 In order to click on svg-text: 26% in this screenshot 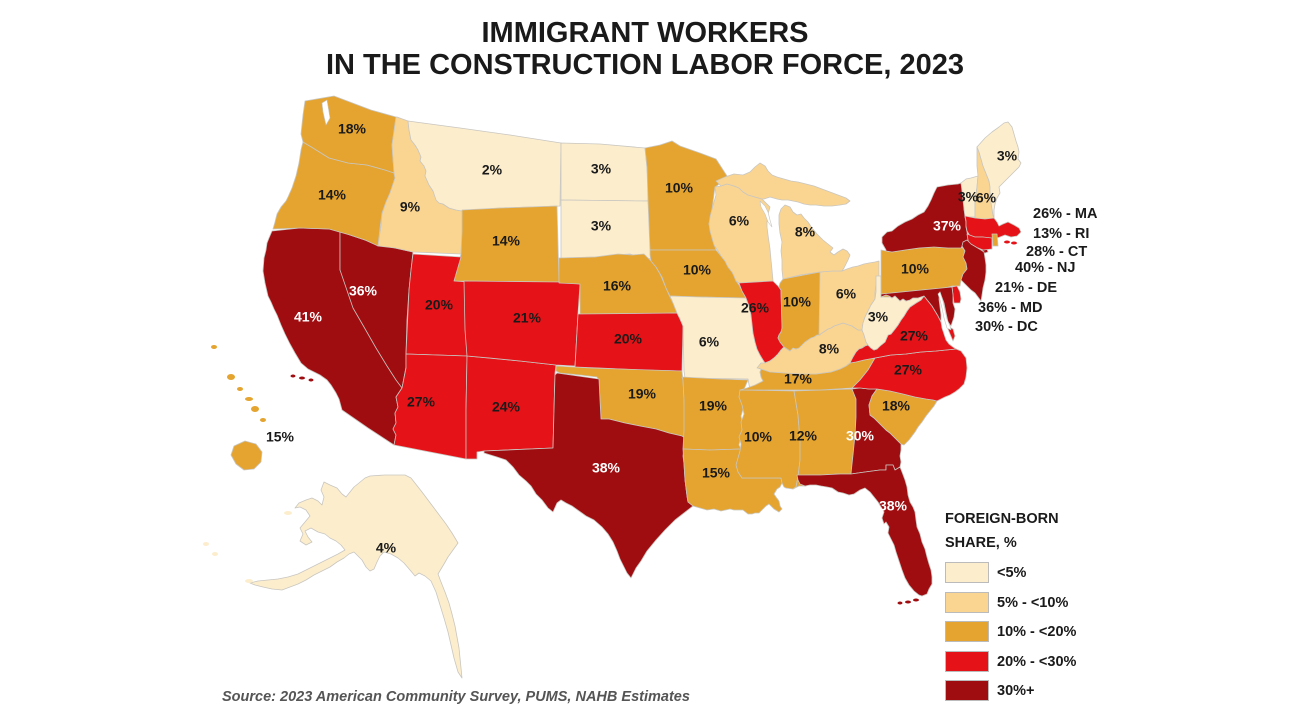, I will do `click(755, 308)`.